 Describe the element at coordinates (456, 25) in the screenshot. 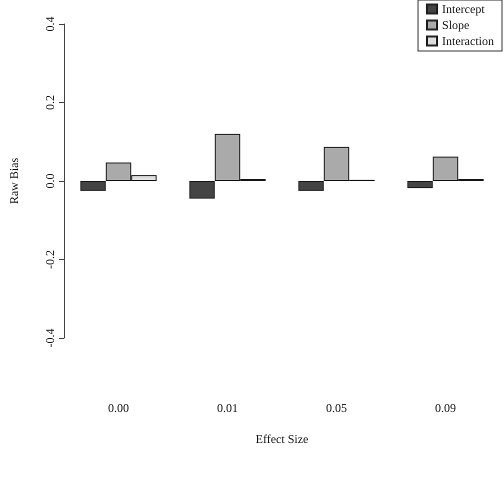

I see `legend-label: Slope` at that location.